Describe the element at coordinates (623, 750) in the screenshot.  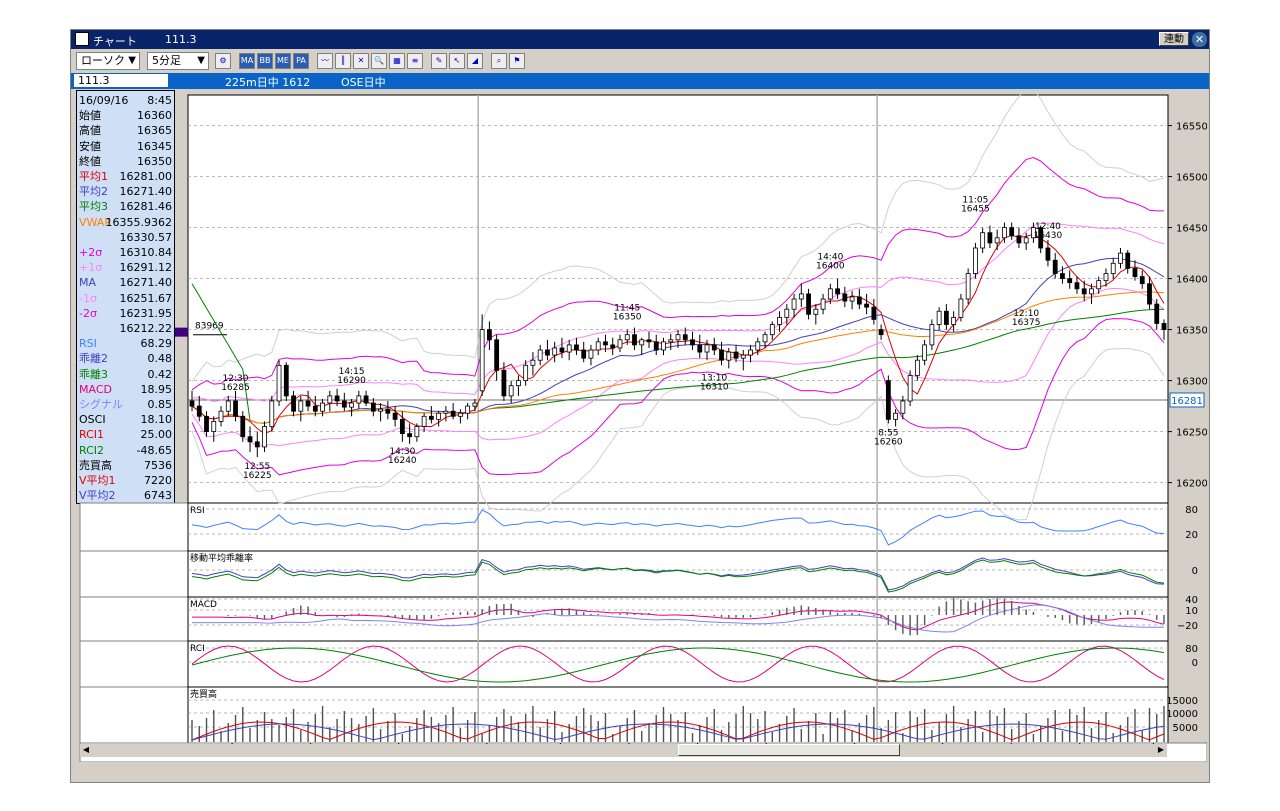
I see `horizontal-scrollbar: ◀ ▶` at that location.